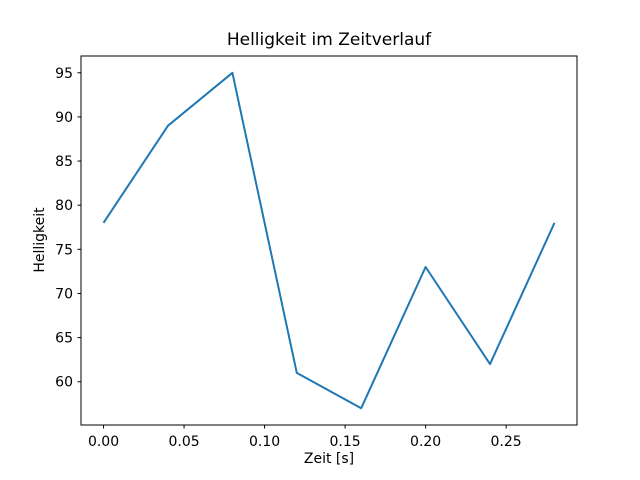 This screenshot has width=640, height=480. I want to click on x-tick-label: 0.00, so click(103, 442).